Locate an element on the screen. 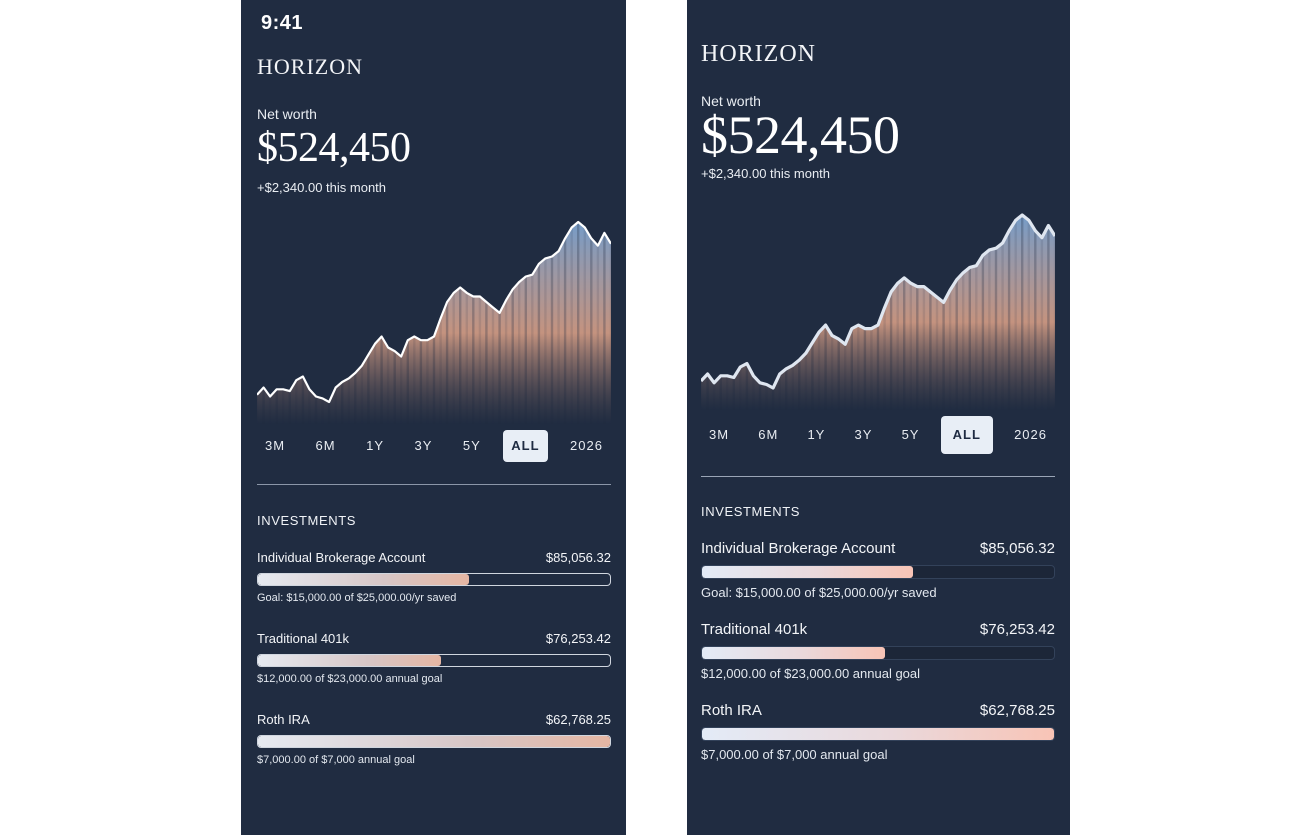 This screenshot has height=835, width=1312. net-worth-value: $524,450 is located at coordinates (800, 135).